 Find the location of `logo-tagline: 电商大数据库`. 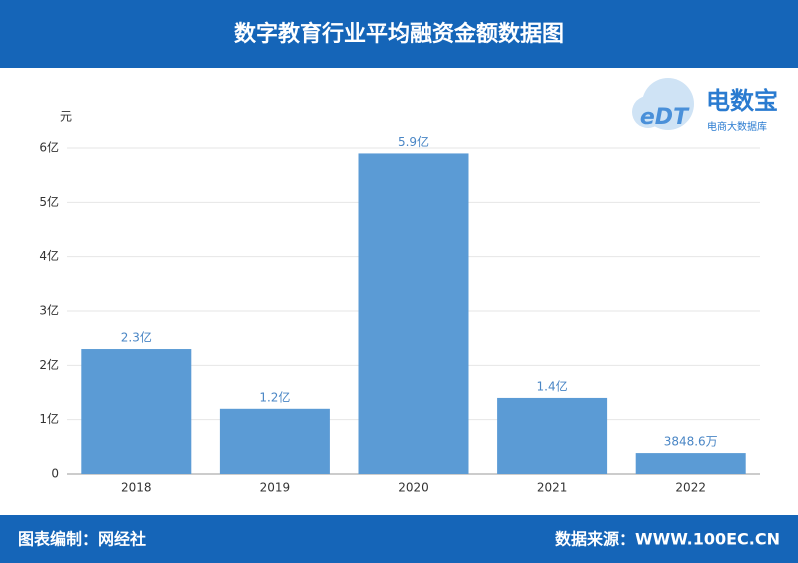

logo-tagline: 电商大数据库 is located at coordinates (737, 126).